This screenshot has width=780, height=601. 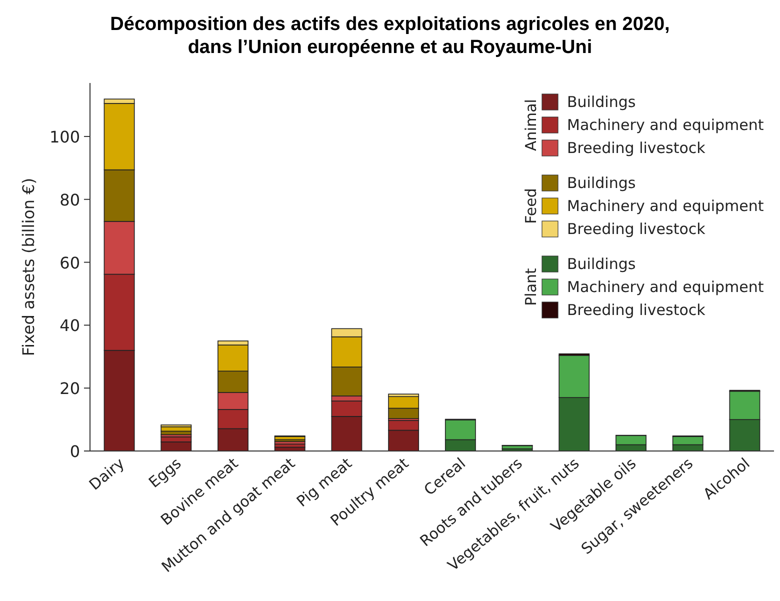 I want to click on y-tick-label: 100, so click(x=64, y=136).